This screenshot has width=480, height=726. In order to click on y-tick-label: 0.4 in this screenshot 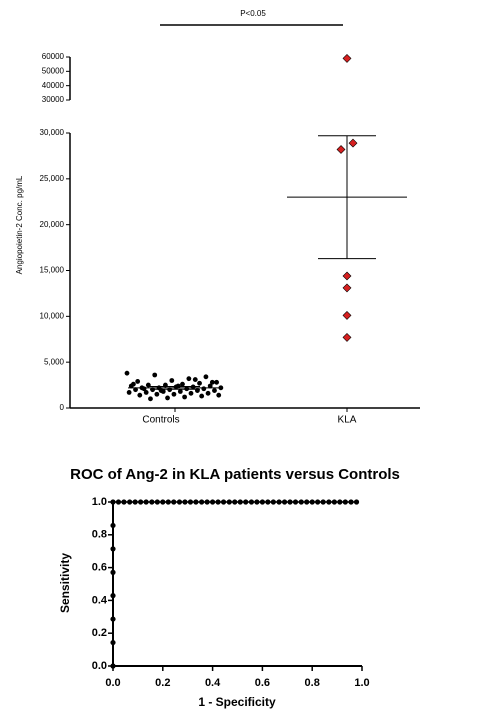, I will do `click(100, 600)`.